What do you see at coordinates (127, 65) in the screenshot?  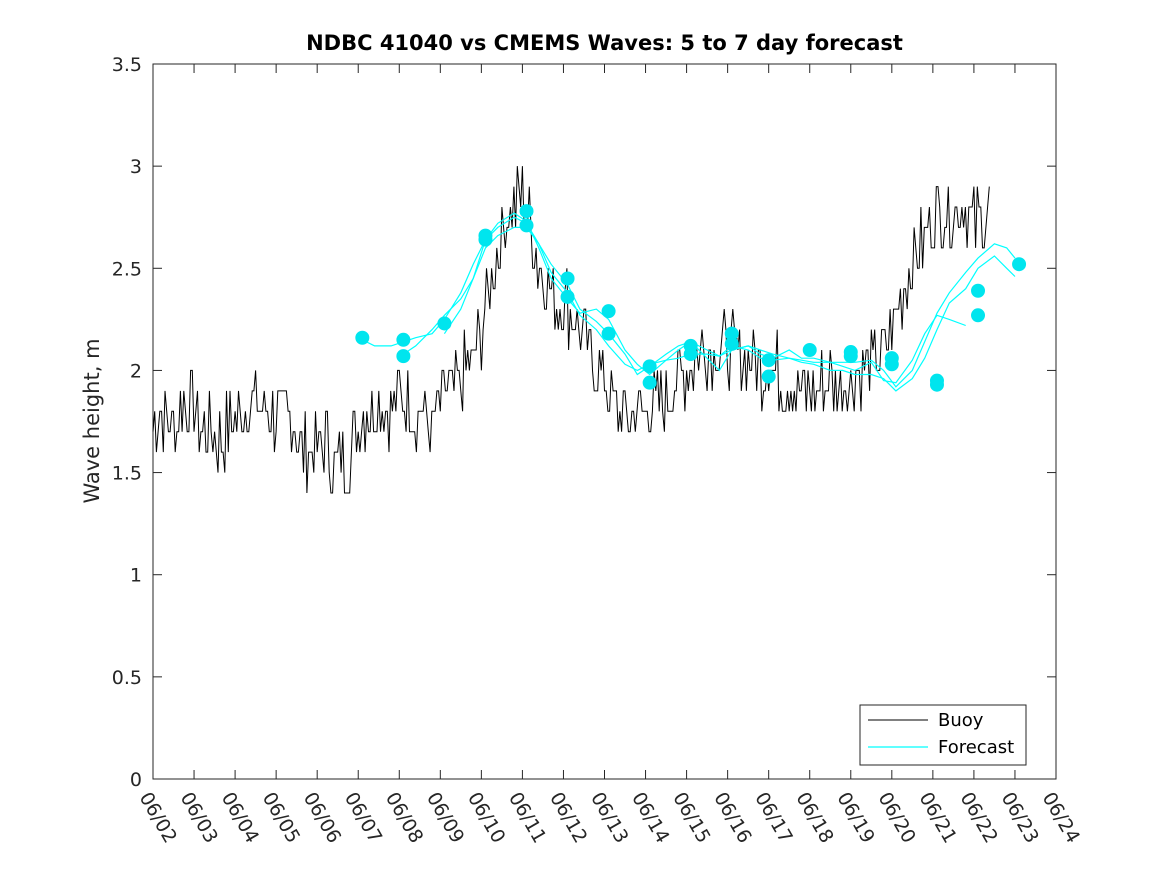 I see `y-tick-label: 3.5` at bounding box center [127, 65].